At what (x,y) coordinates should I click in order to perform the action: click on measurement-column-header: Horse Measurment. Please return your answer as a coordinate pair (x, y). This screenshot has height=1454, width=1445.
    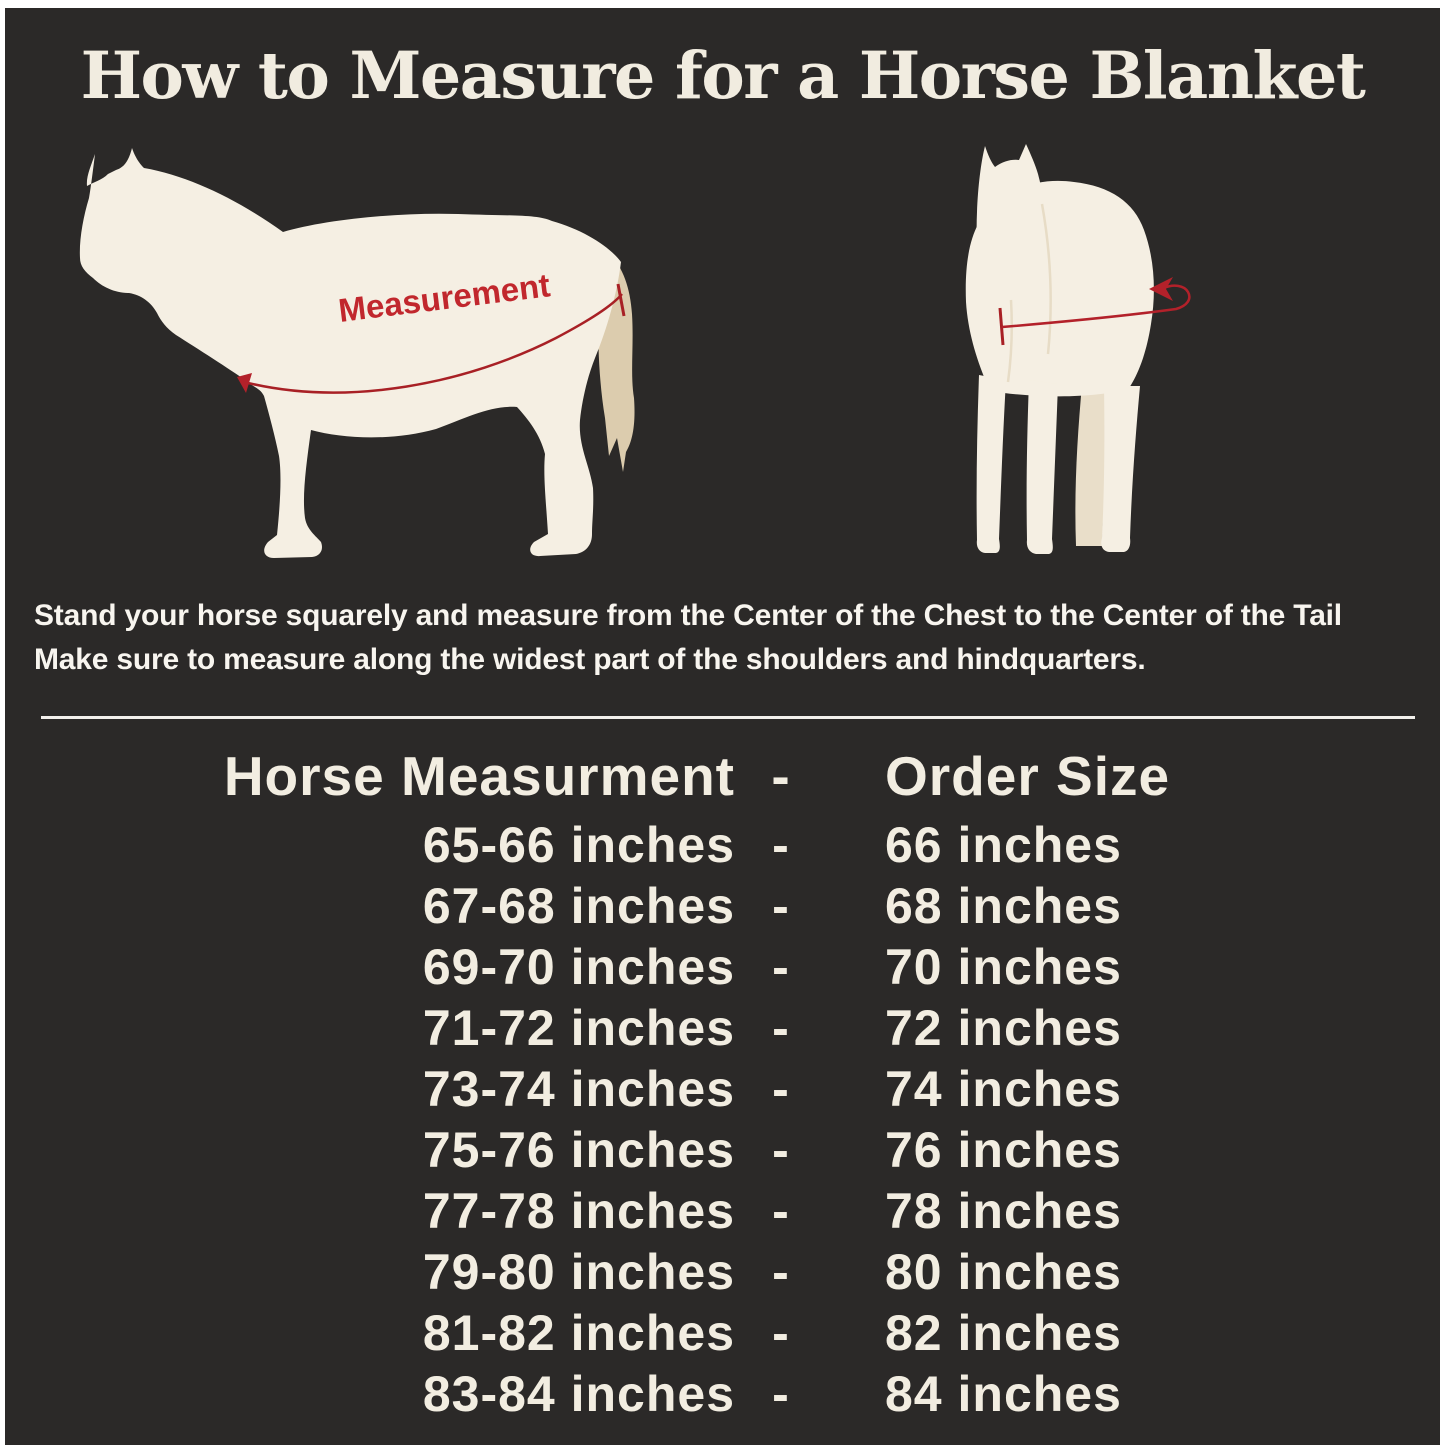
    Looking at the image, I should click on (479, 776).